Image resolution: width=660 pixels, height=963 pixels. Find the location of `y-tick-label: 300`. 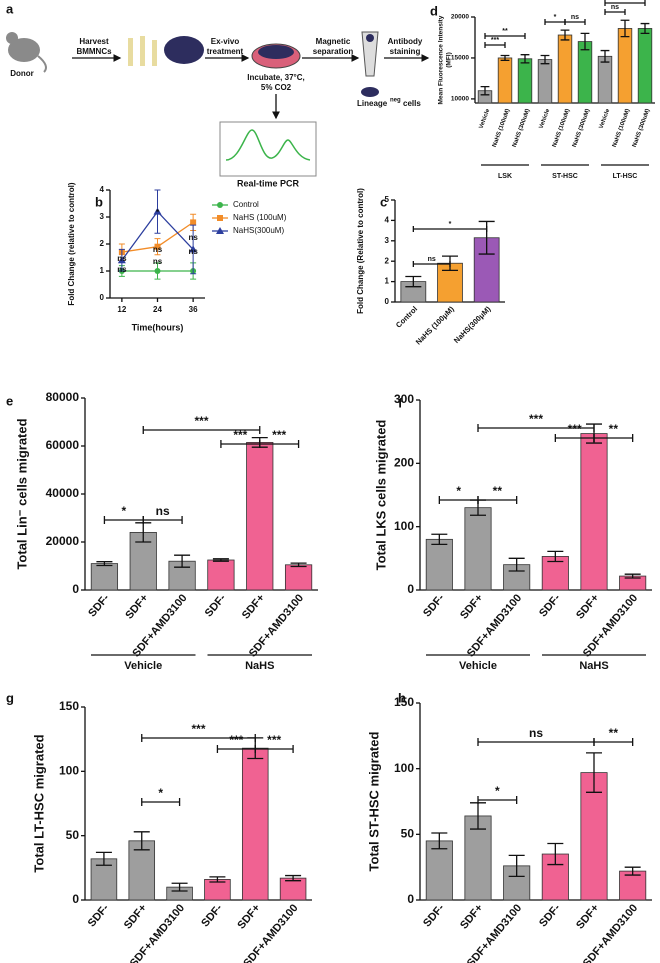

y-tick-label: 300 is located at coordinates (404, 399).